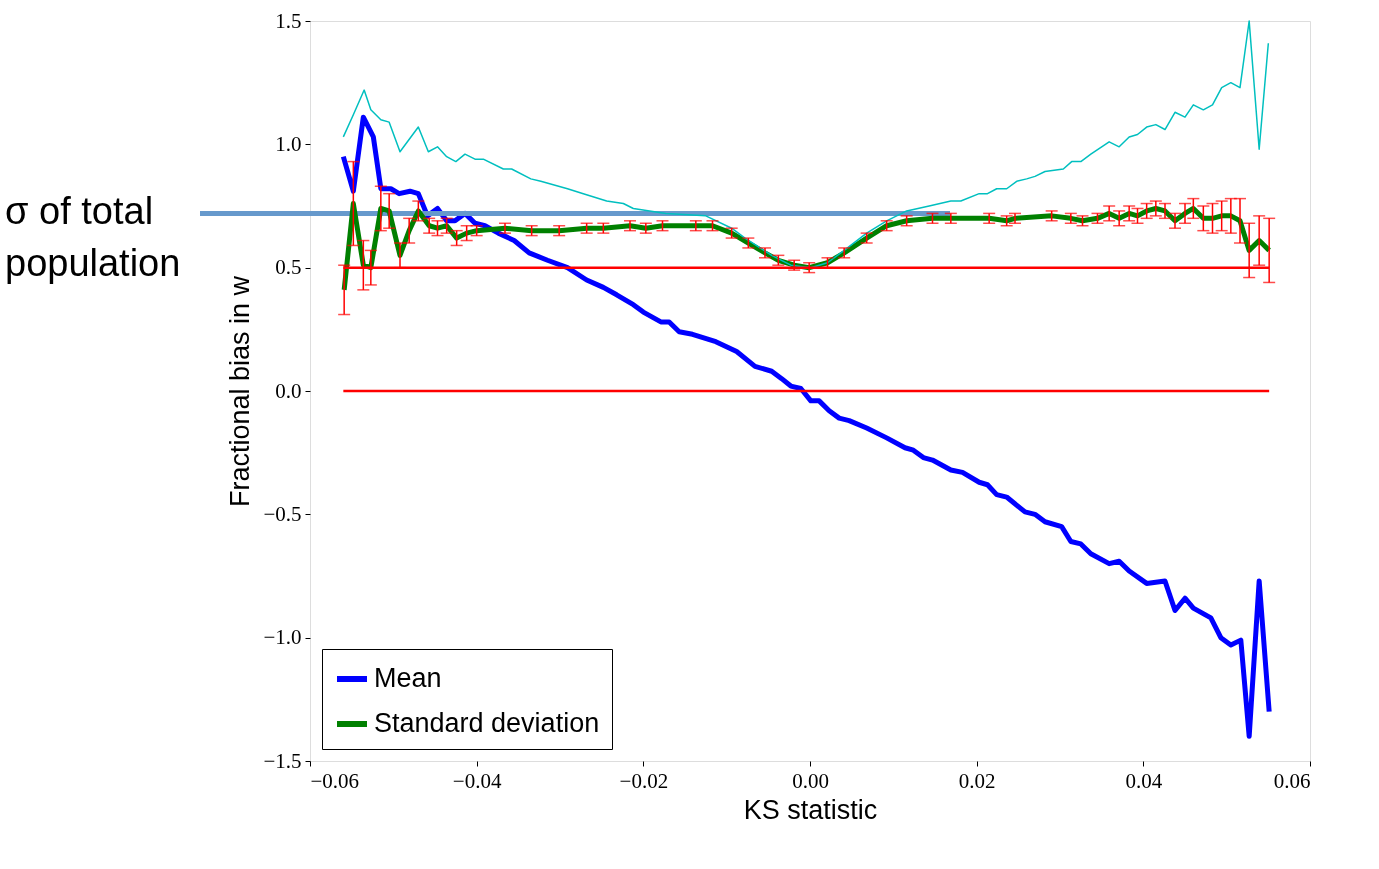  Describe the element at coordinates (810, 809) in the screenshot. I see `x-axis-title: KS statistic` at that location.